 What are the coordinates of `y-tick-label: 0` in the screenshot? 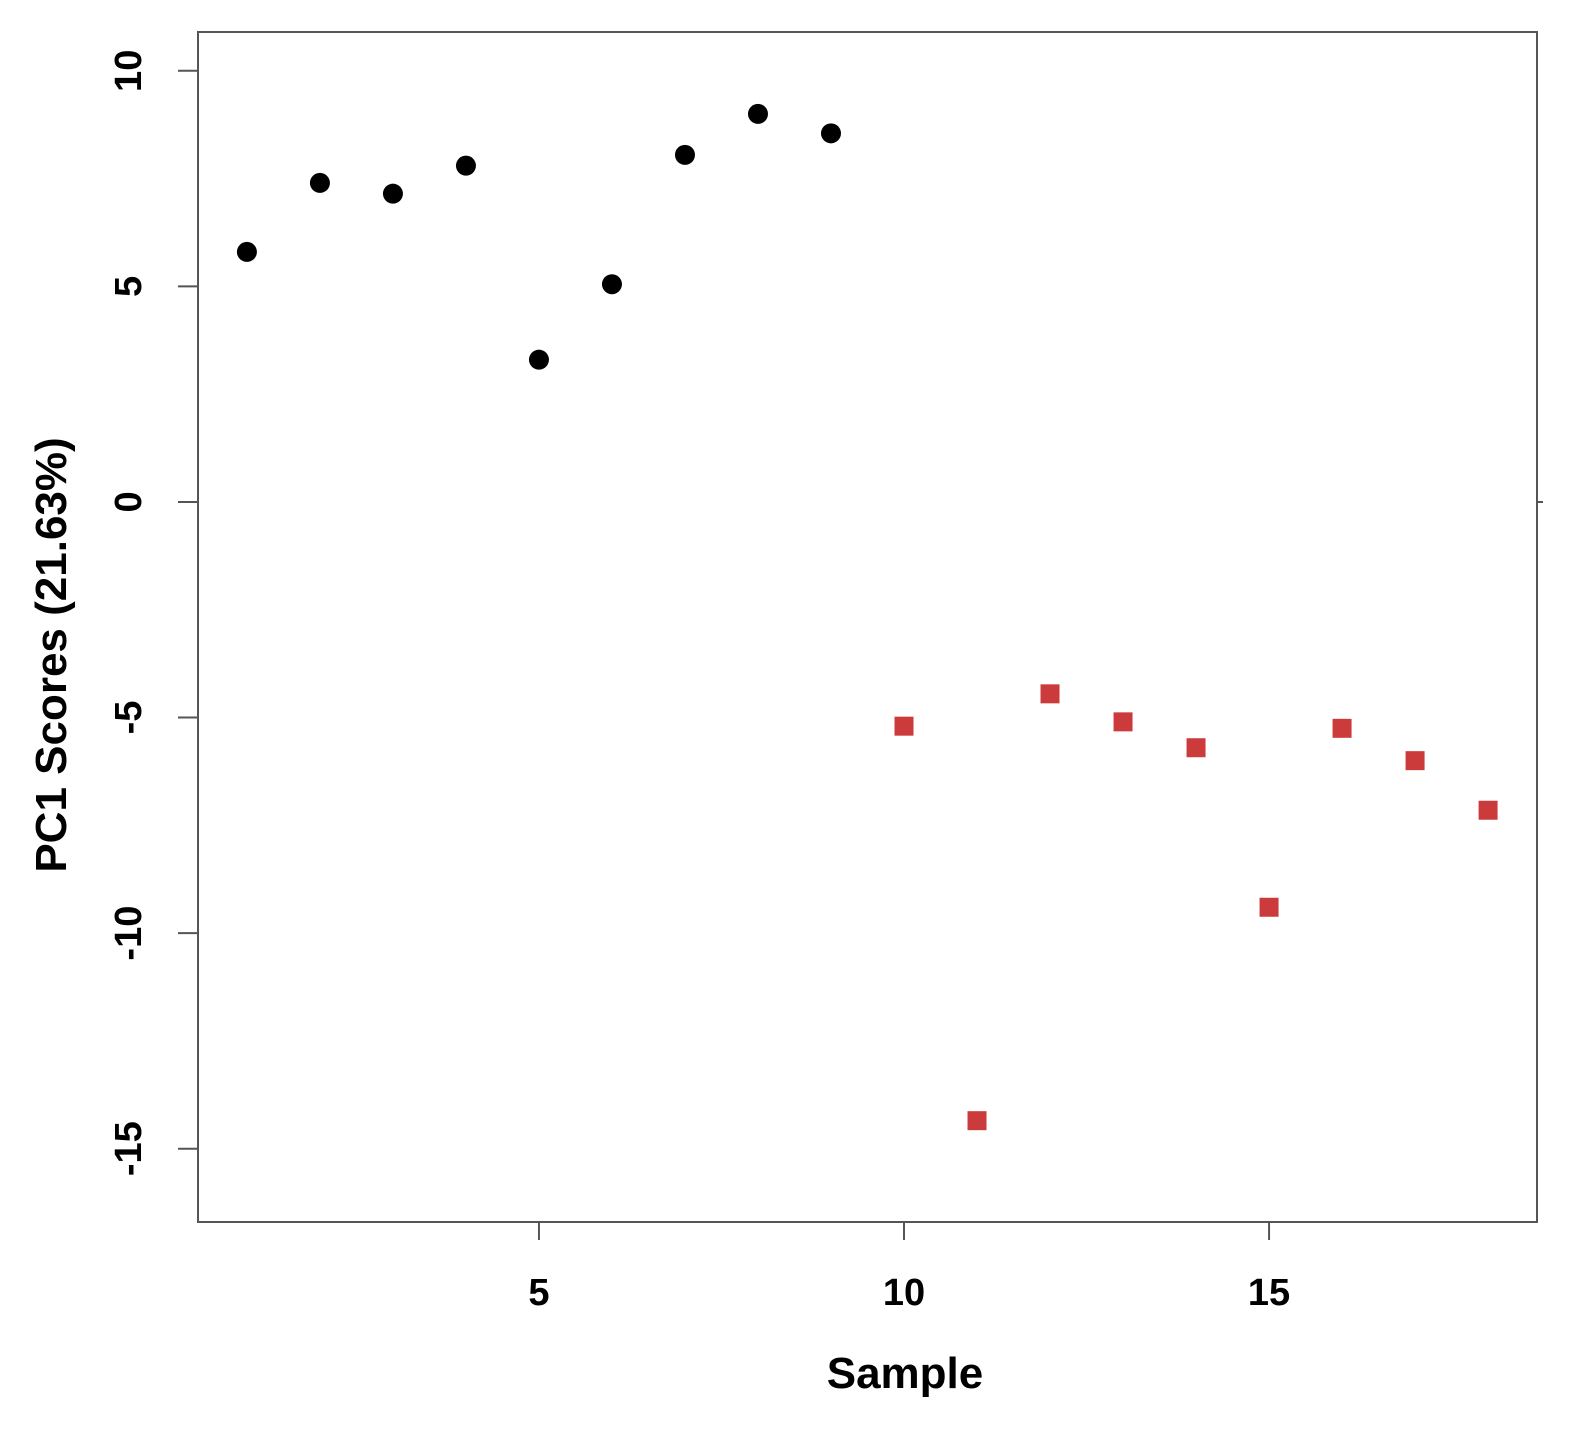 It's located at (129, 501).